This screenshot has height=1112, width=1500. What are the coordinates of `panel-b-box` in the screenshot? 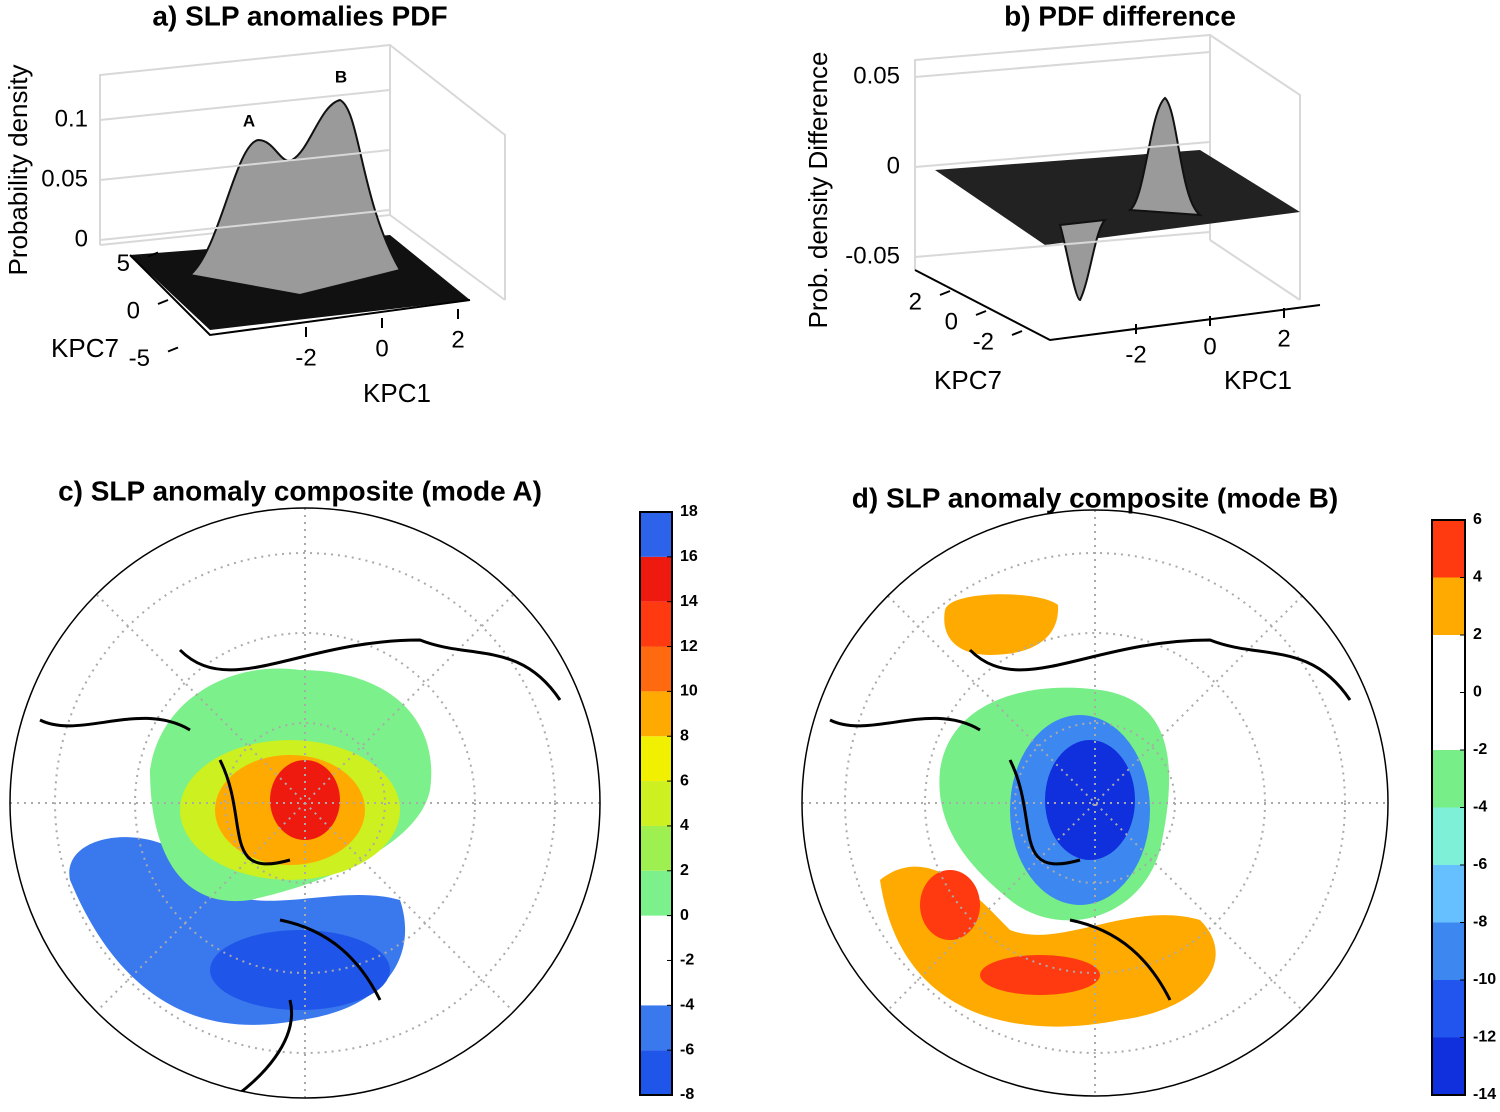 It's located at (1117, 187).